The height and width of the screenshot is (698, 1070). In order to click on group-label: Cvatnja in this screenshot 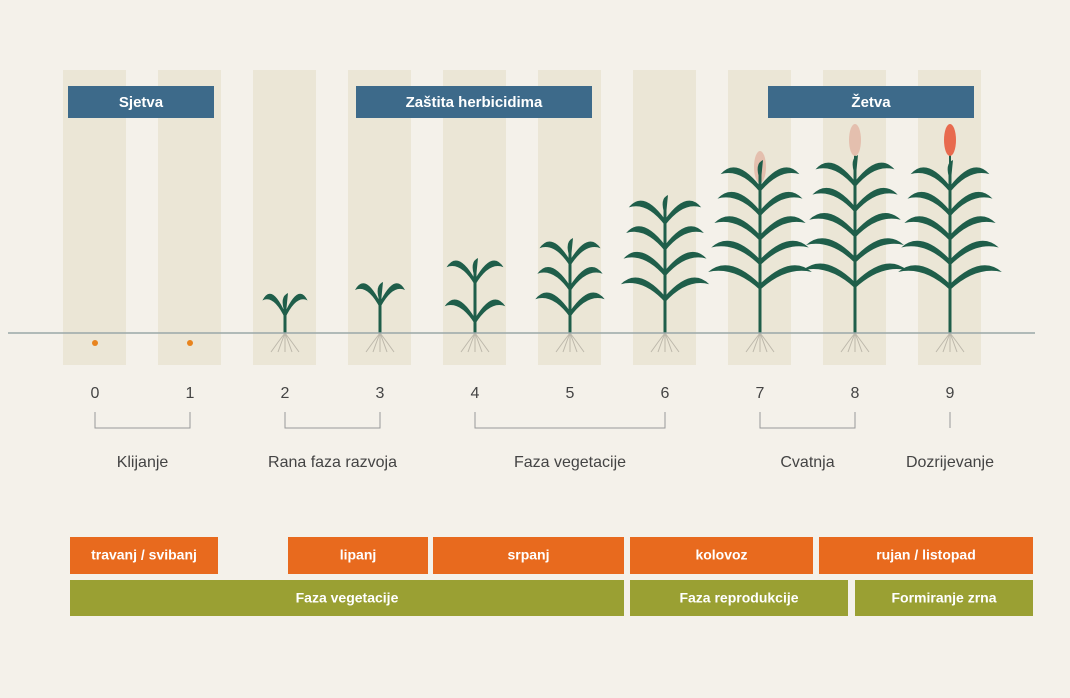, I will do `click(807, 462)`.